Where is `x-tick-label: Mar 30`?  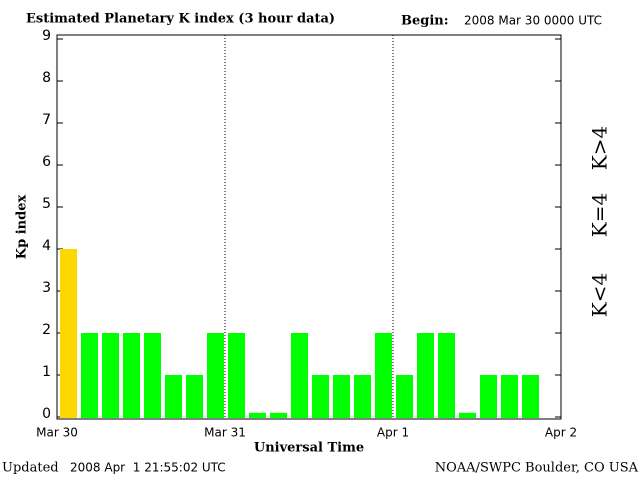
x-tick-label: Mar 30 is located at coordinates (57, 433).